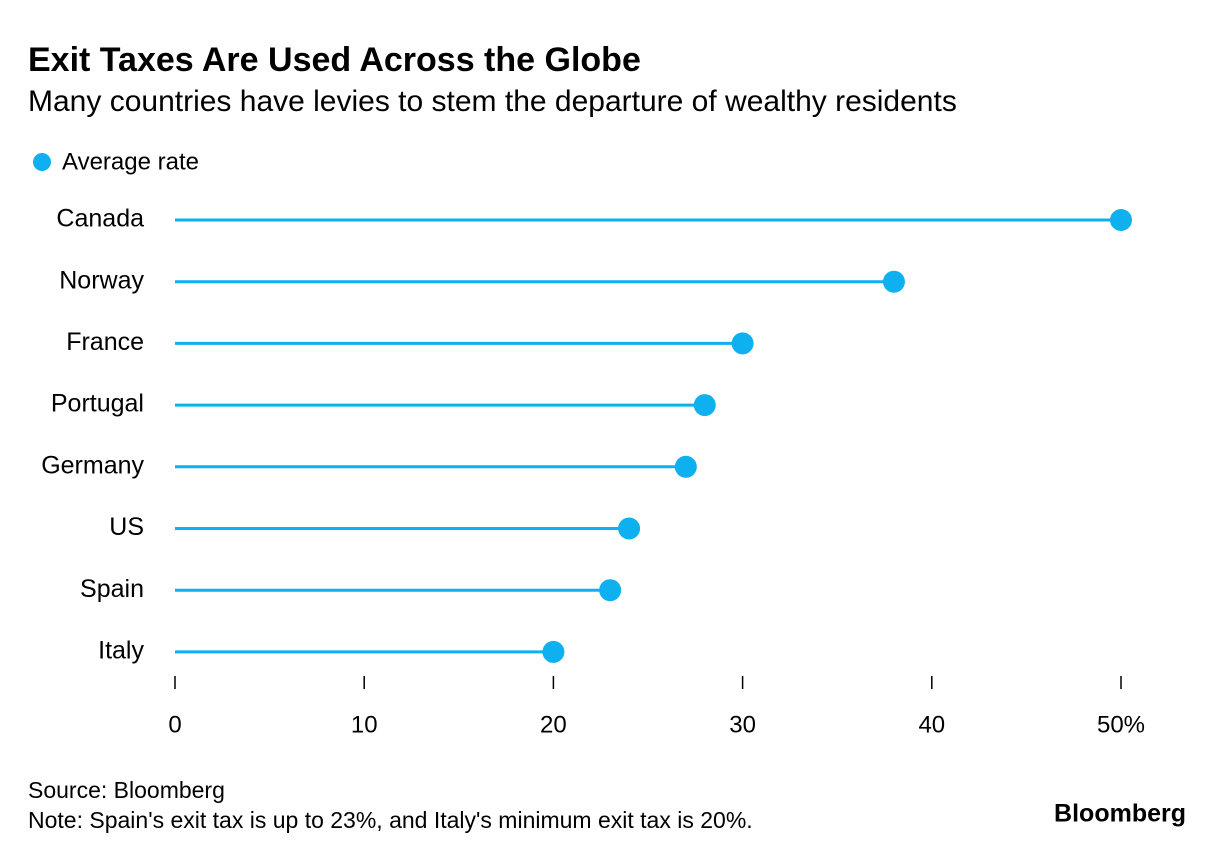 The image size is (1225, 860). Describe the element at coordinates (121, 651) in the screenshot. I see `y-tick-label: Italy` at that location.